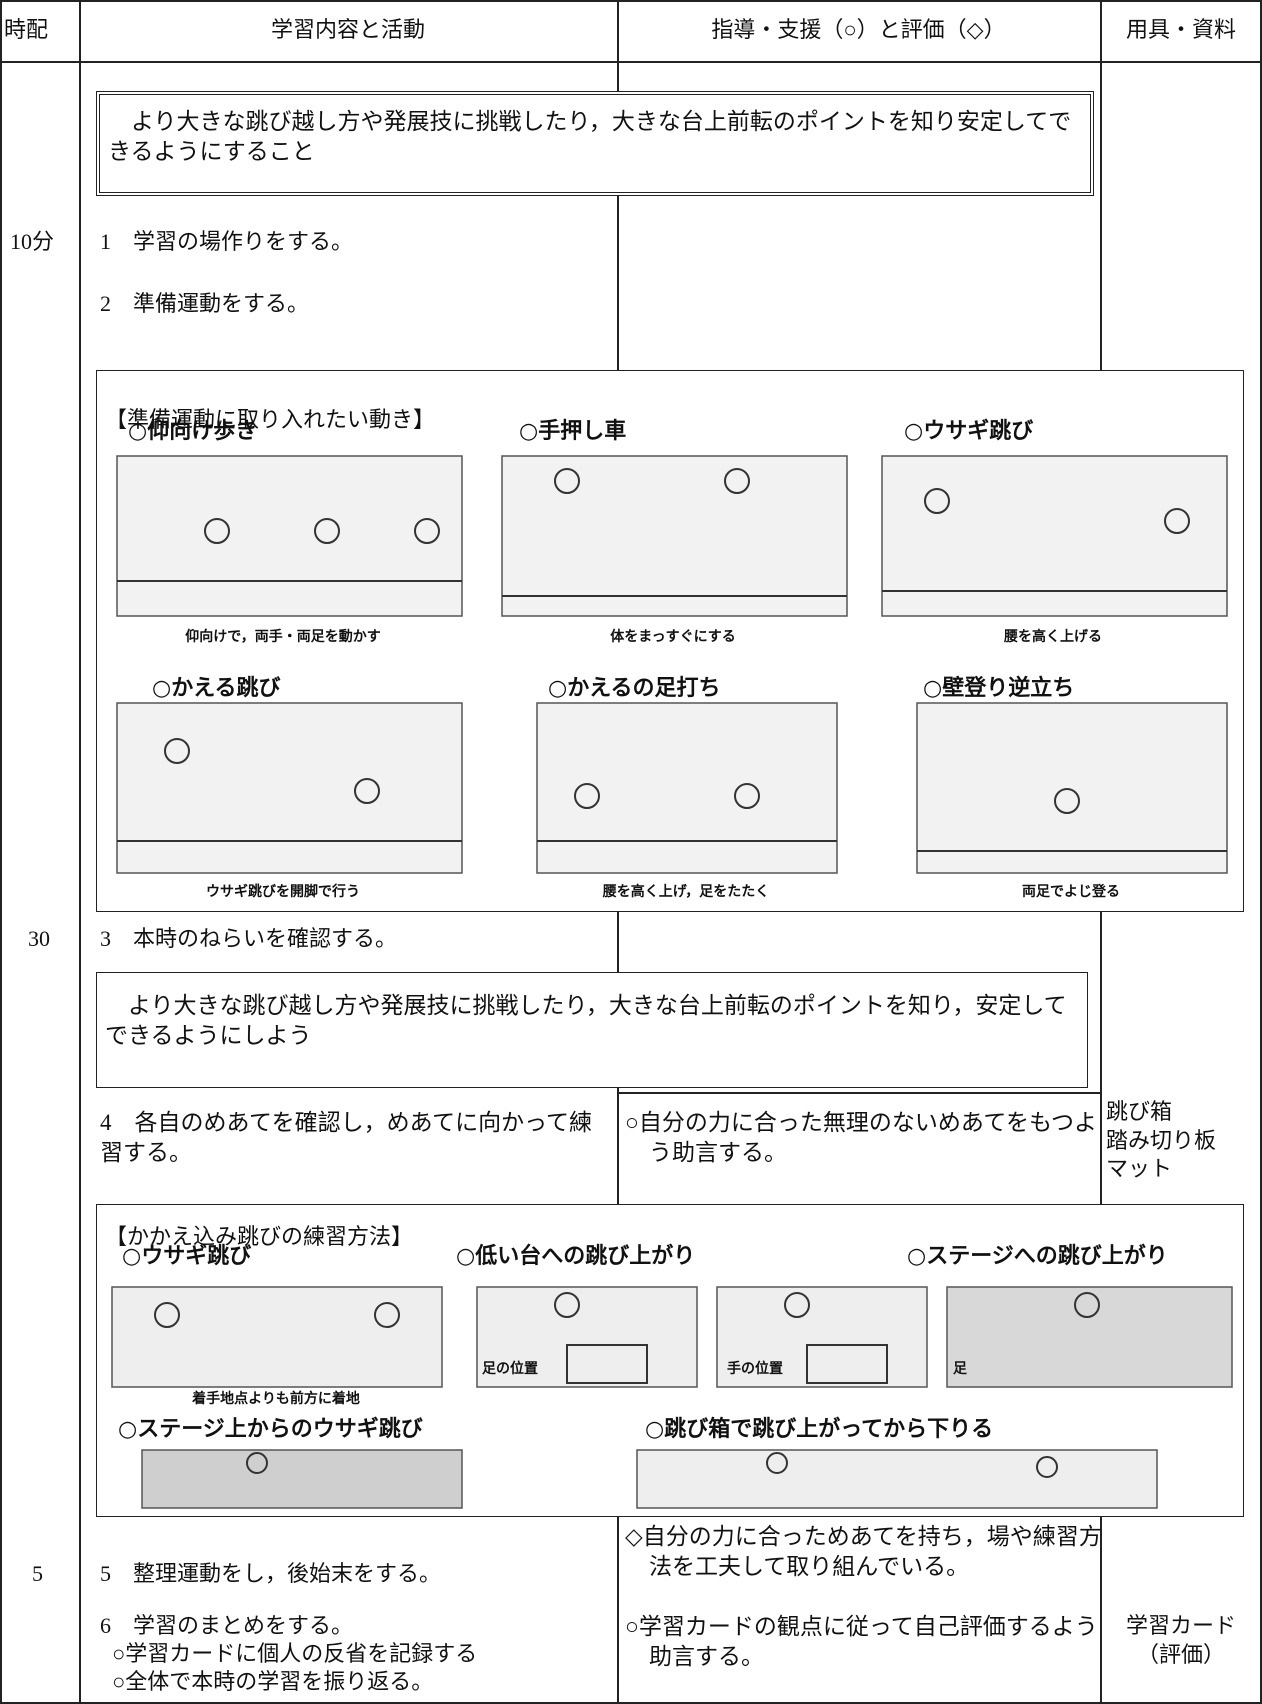  I want to click on caption: 体をまっすぐにする, so click(673, 637).